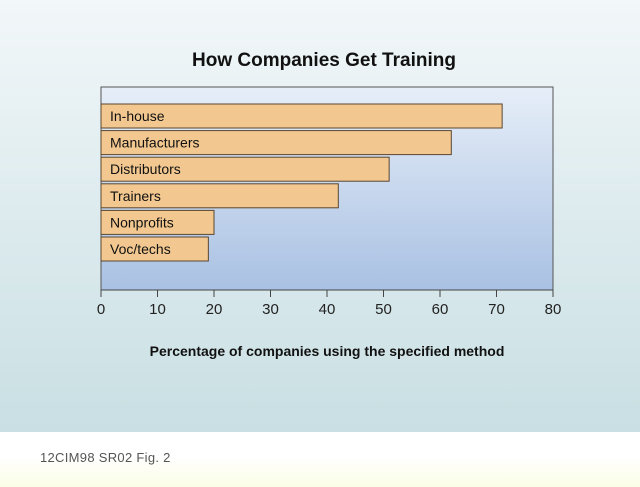 Image resolution: width=640 pixels, height=487 pixels. What do you see at coordinates (553, 309) in the screenshot?
I see `x-tick-label: 80` at bounding box center [553, 309].